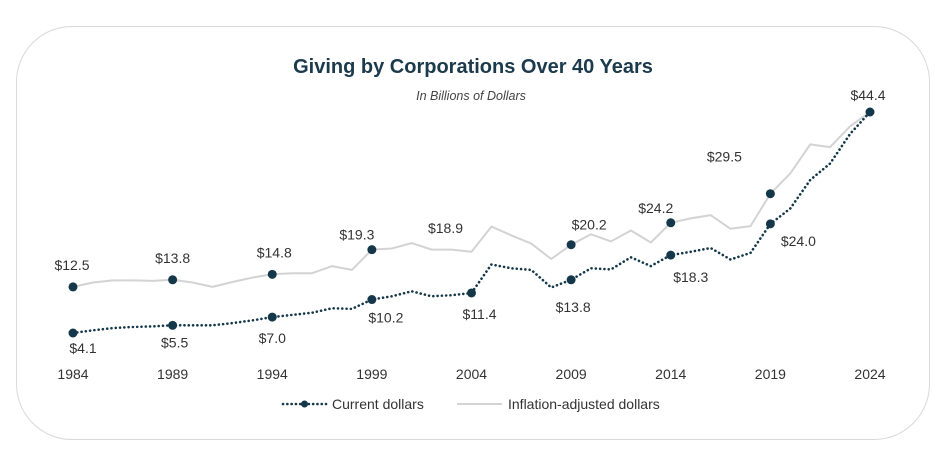 The width and height of the screenshot is (946, 468). Describe the element at coordinates (73, 287) in the screenshot. I see `marker-inflation-1984` at that location.